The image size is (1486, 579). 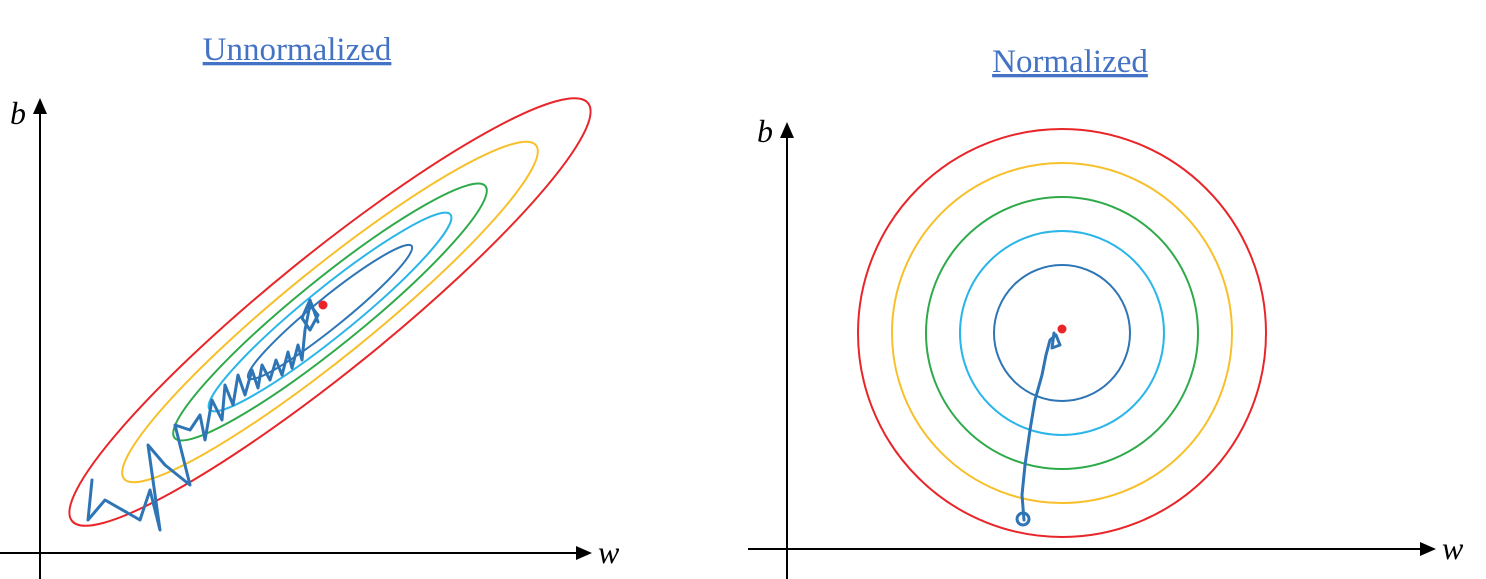 I want to click on panel-title: Normalized, so click(x=1070, y=62).